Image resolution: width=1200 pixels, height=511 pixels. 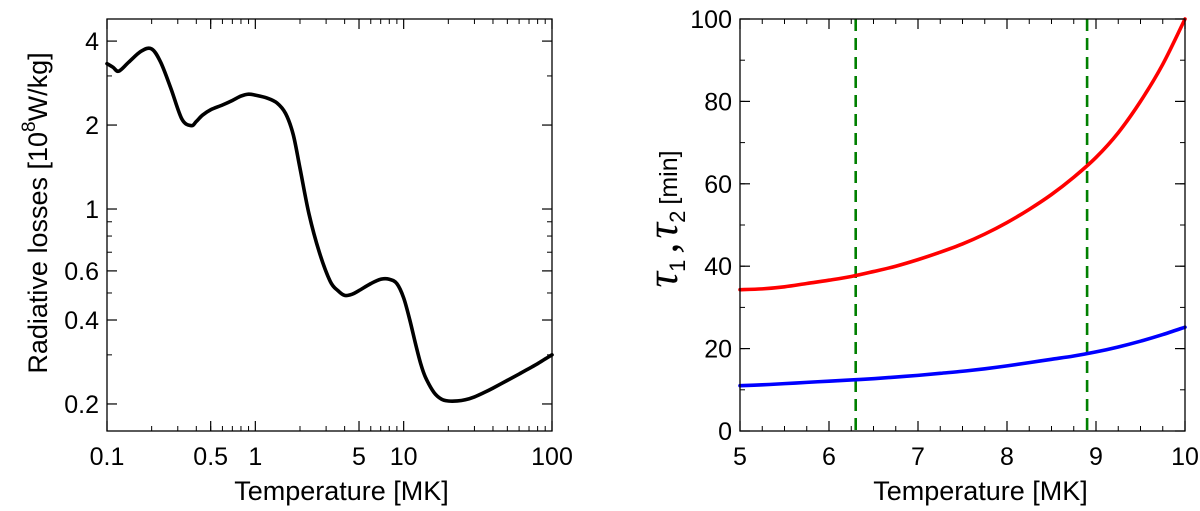 I want to click on y-tick-label: 1, so click(x=92, y=210).